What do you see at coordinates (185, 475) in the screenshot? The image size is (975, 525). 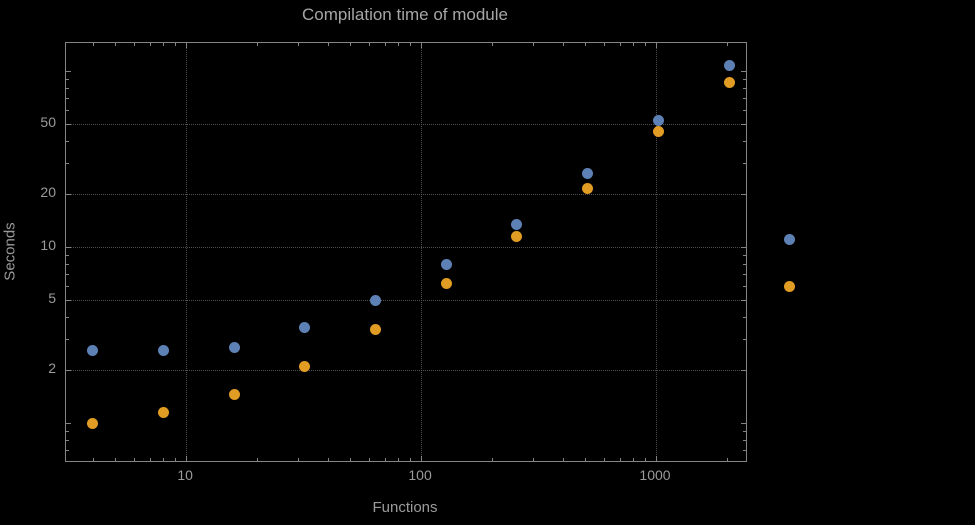 I see `x-tick-label-10: 10` at bounding box center [185, 475].